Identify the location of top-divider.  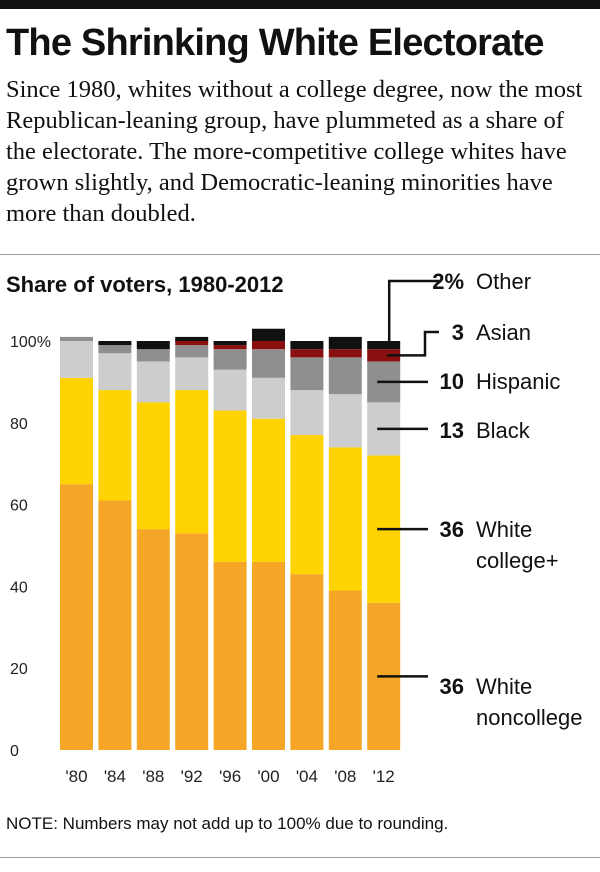
(300, 254).